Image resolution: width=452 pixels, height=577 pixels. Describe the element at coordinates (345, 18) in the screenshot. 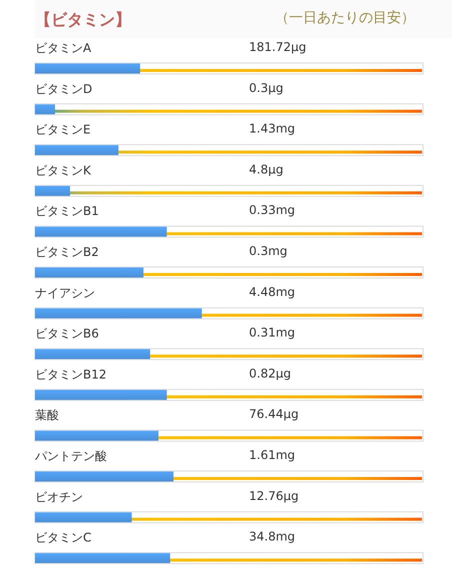

I see `text: （一日あたりの目安）` at that location.